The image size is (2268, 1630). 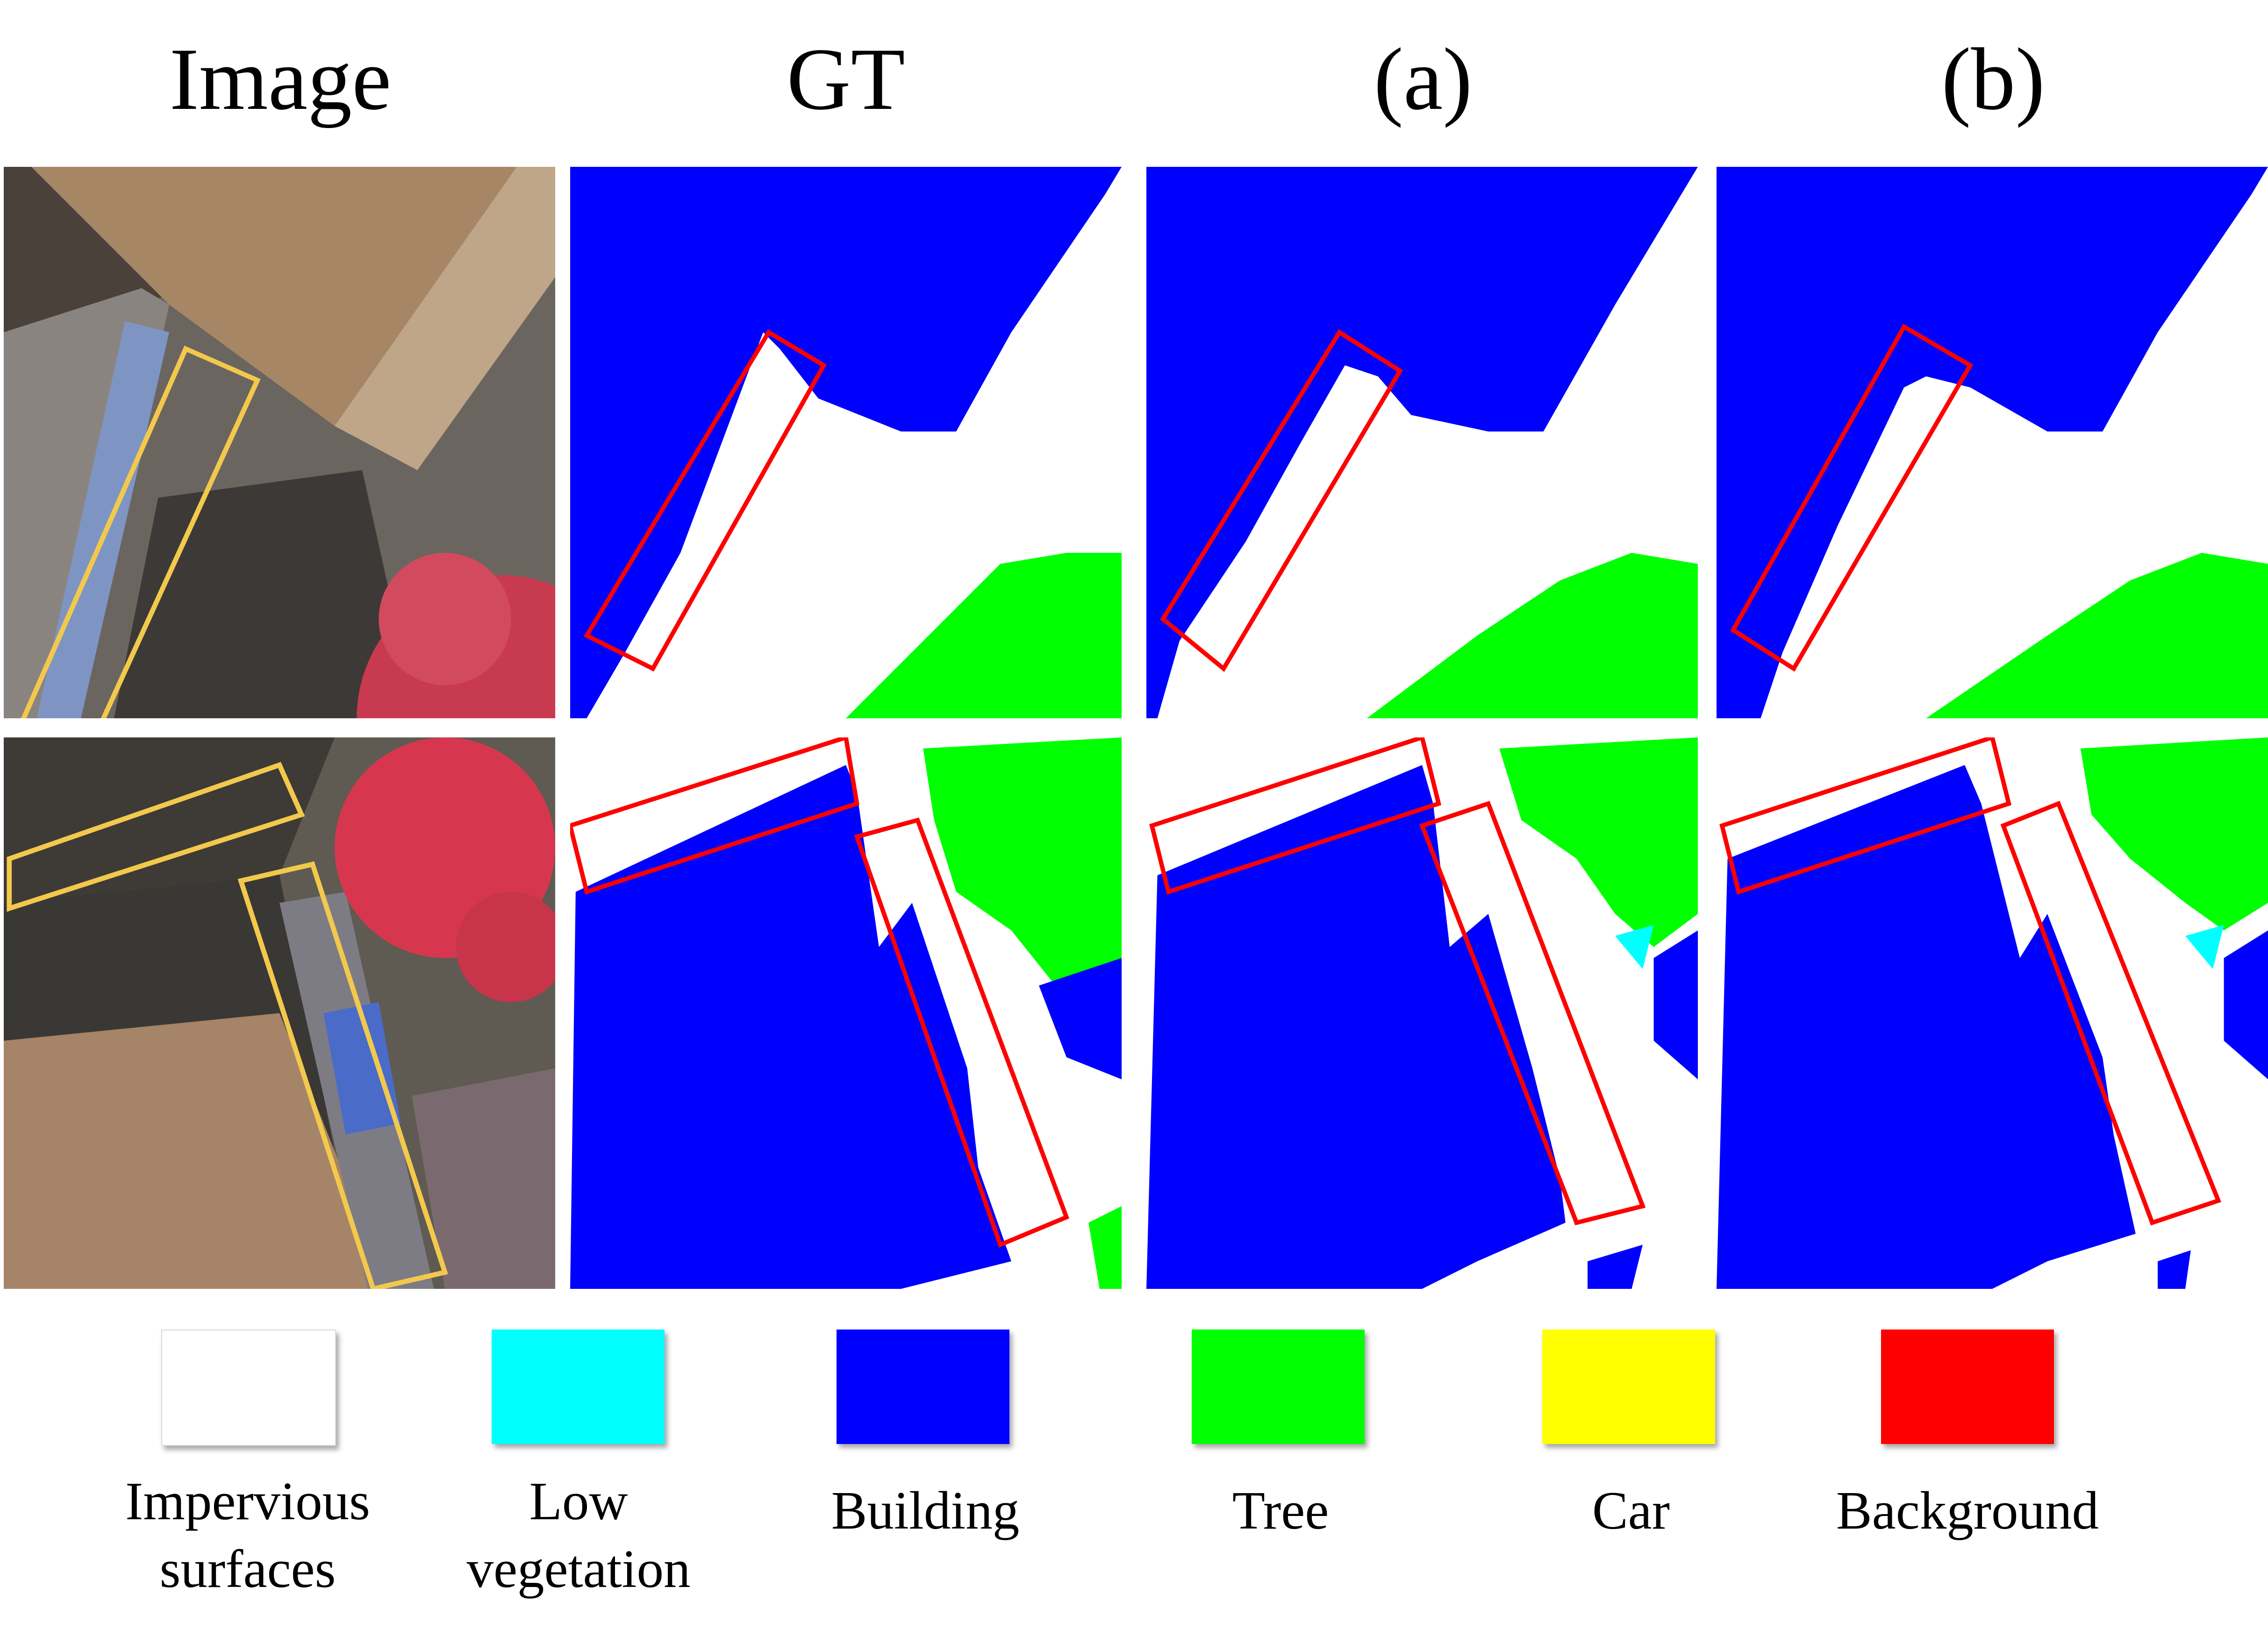 I want to click on legend-label-impervious-line1: Impervious, so click(x=247, y=1501).